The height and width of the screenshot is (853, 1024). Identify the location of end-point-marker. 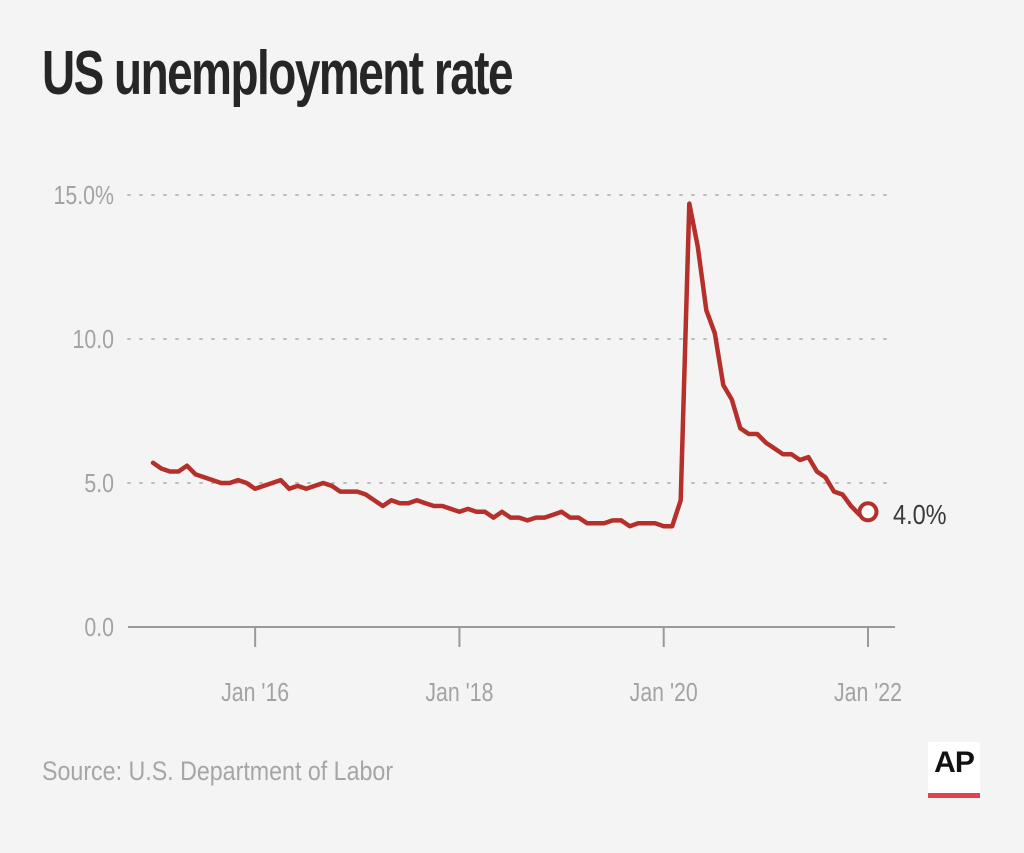
(868, 512).